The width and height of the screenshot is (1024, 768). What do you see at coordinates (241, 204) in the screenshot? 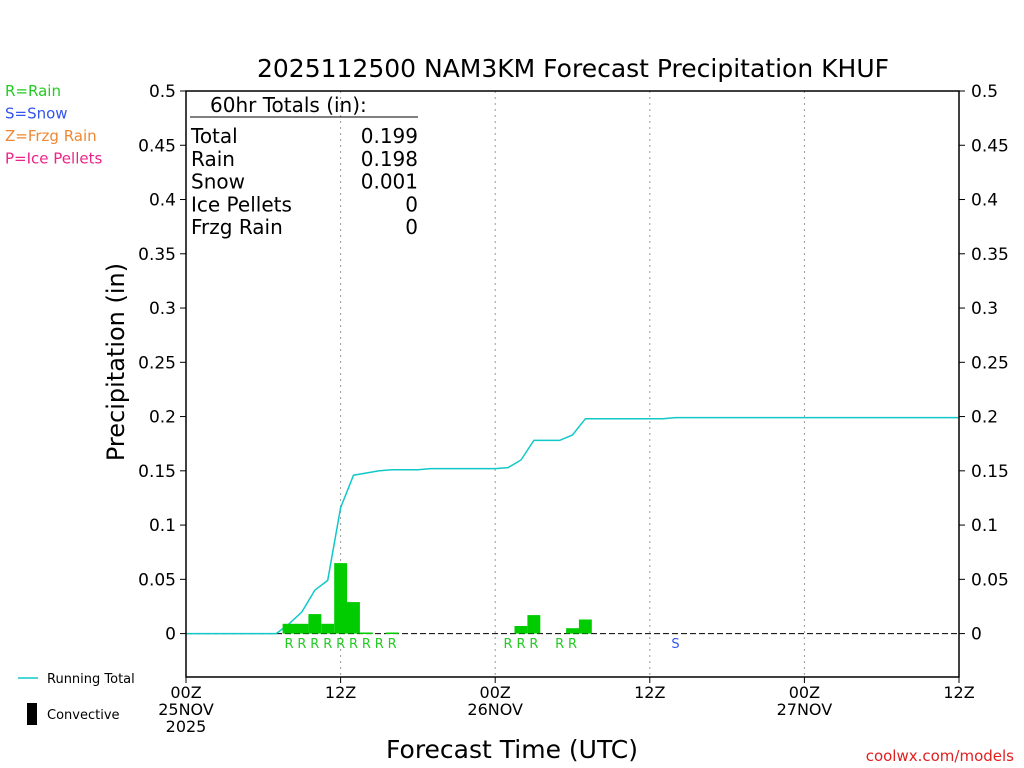
I see `totals-row-label: Ice Pellets` at bounding box center [241, 204].